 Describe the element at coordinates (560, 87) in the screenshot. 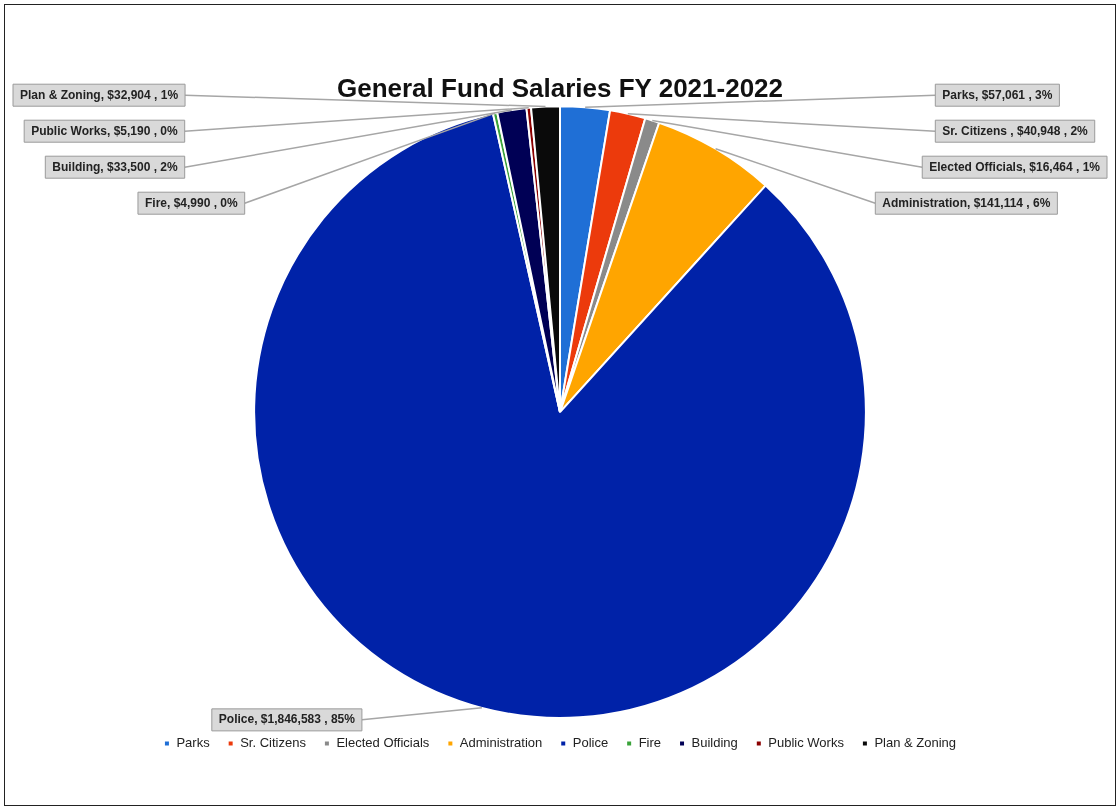

I see `chart-title: General Fund Salaries FY 2021-2022` at that location.